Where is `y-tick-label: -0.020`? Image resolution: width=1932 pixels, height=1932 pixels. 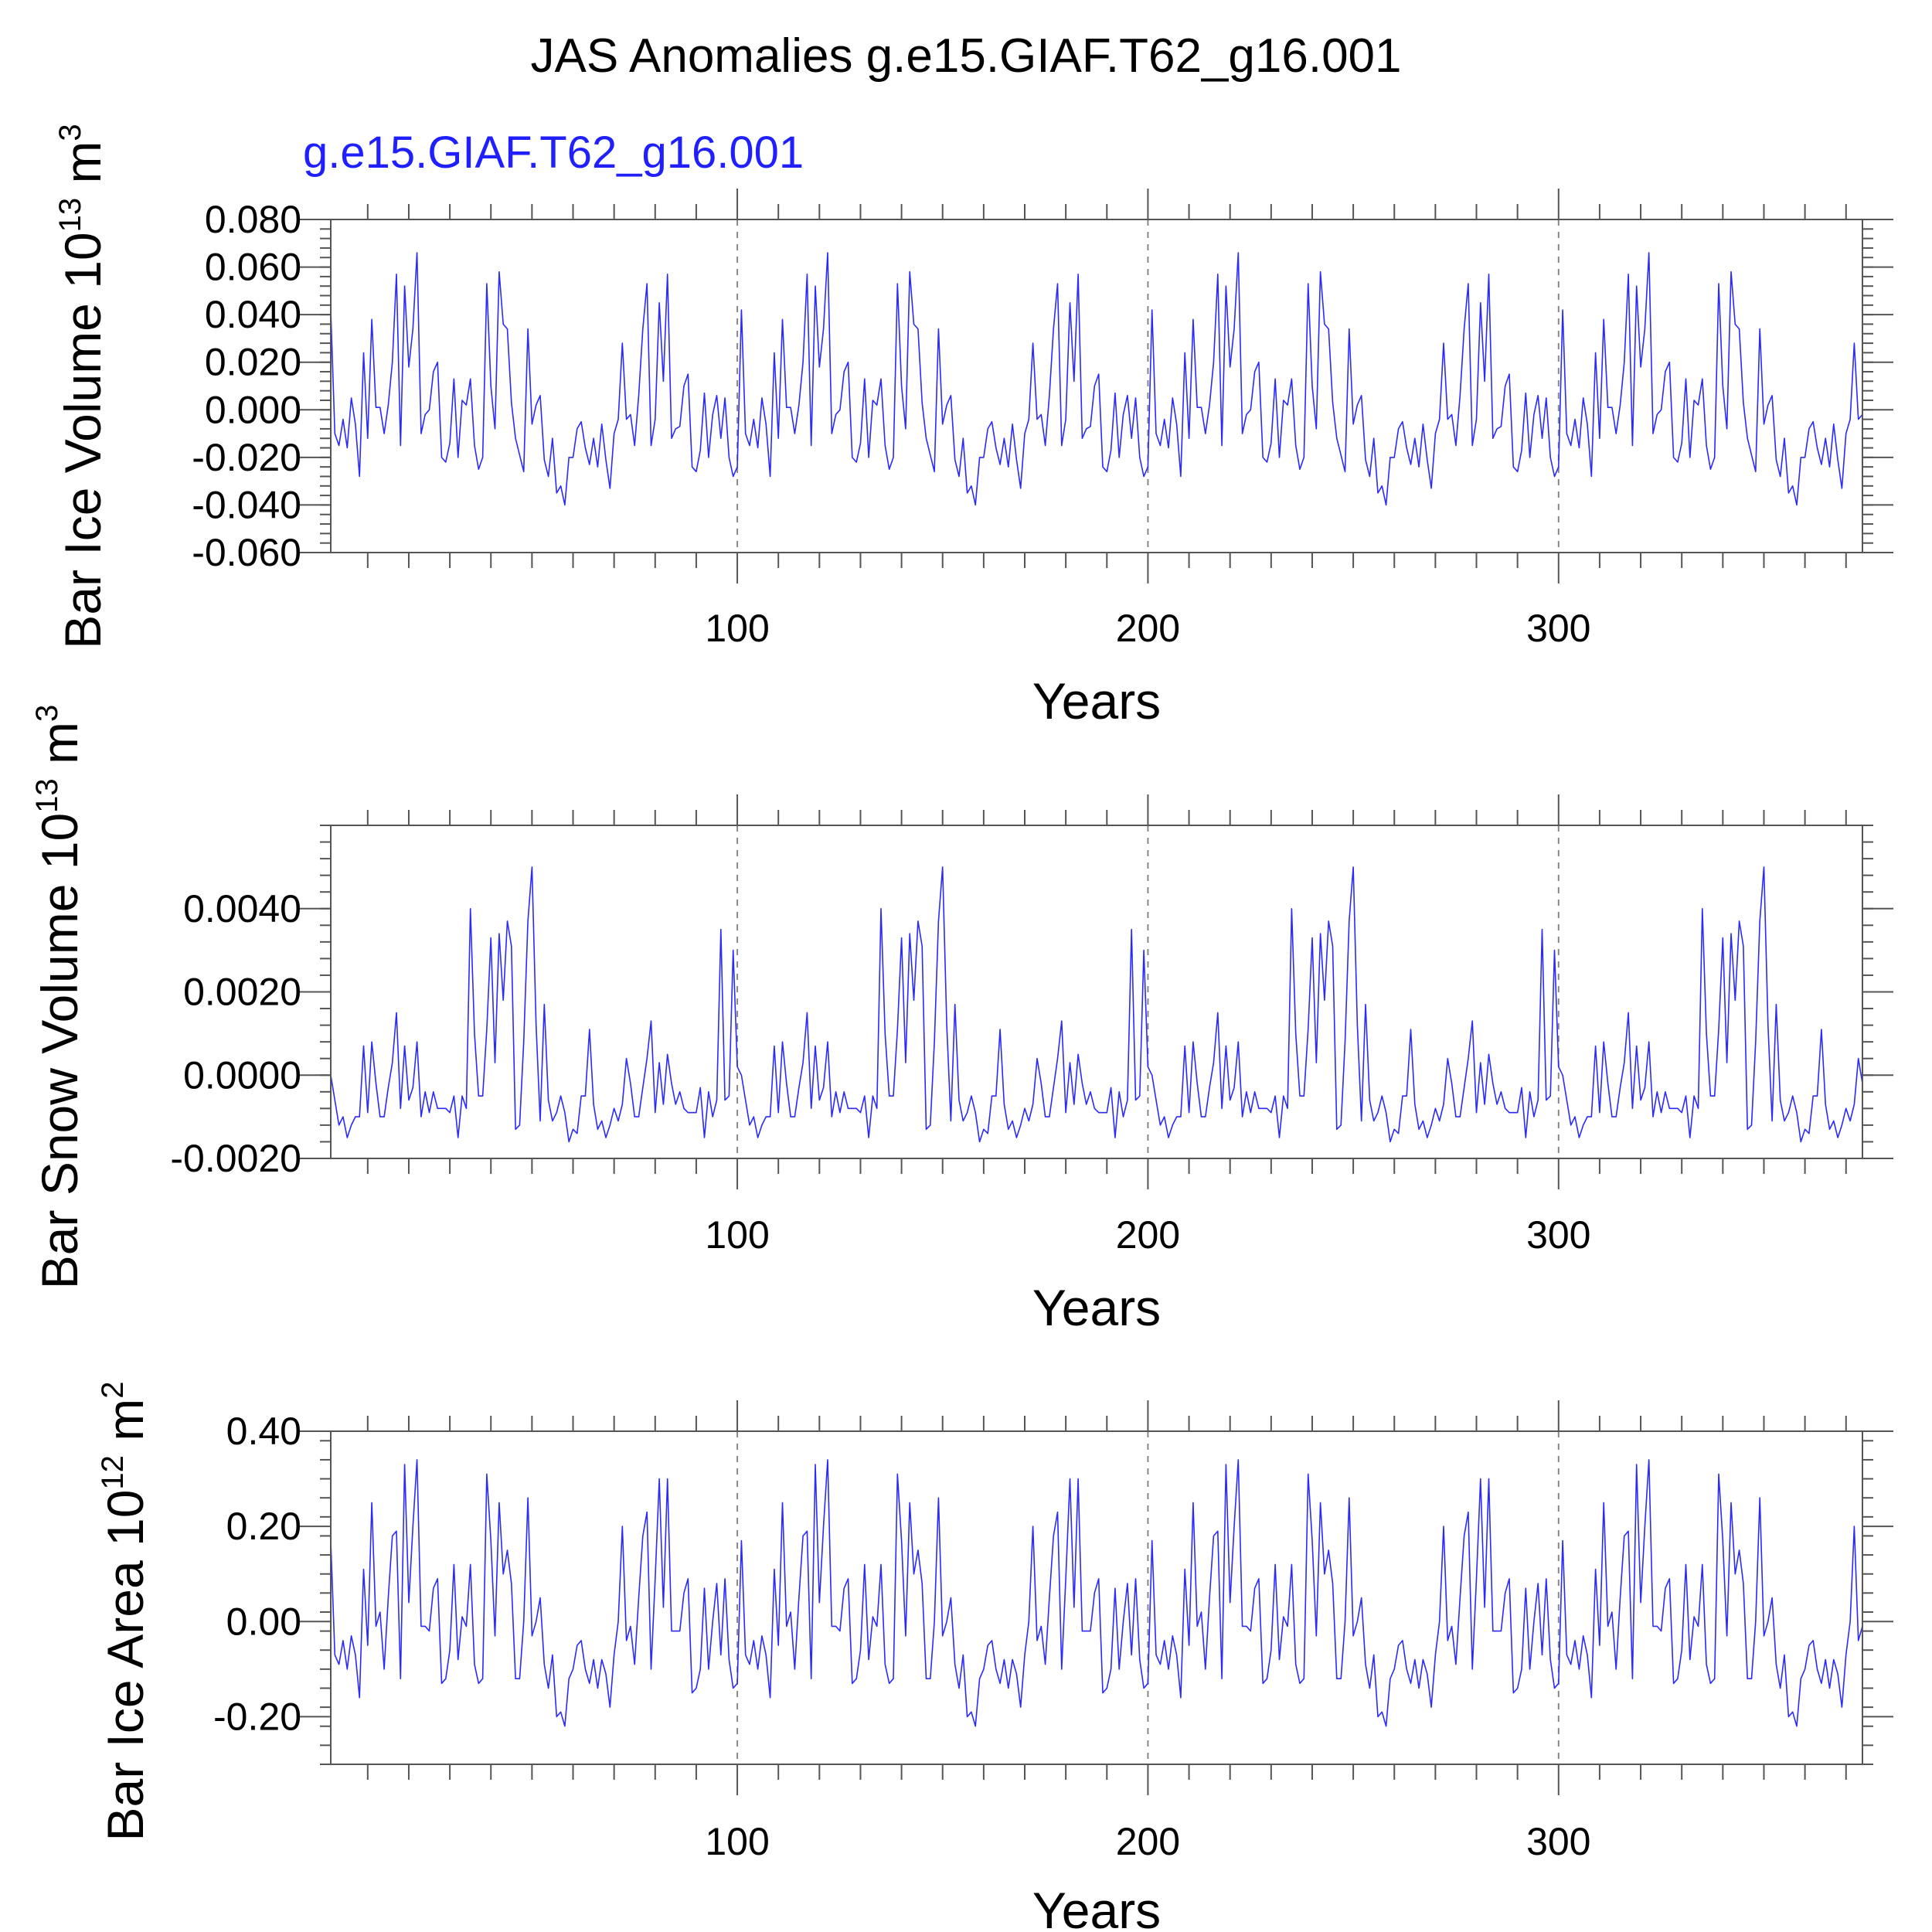 y-tick-label: -0.020 is located at coordinates (246, 457).